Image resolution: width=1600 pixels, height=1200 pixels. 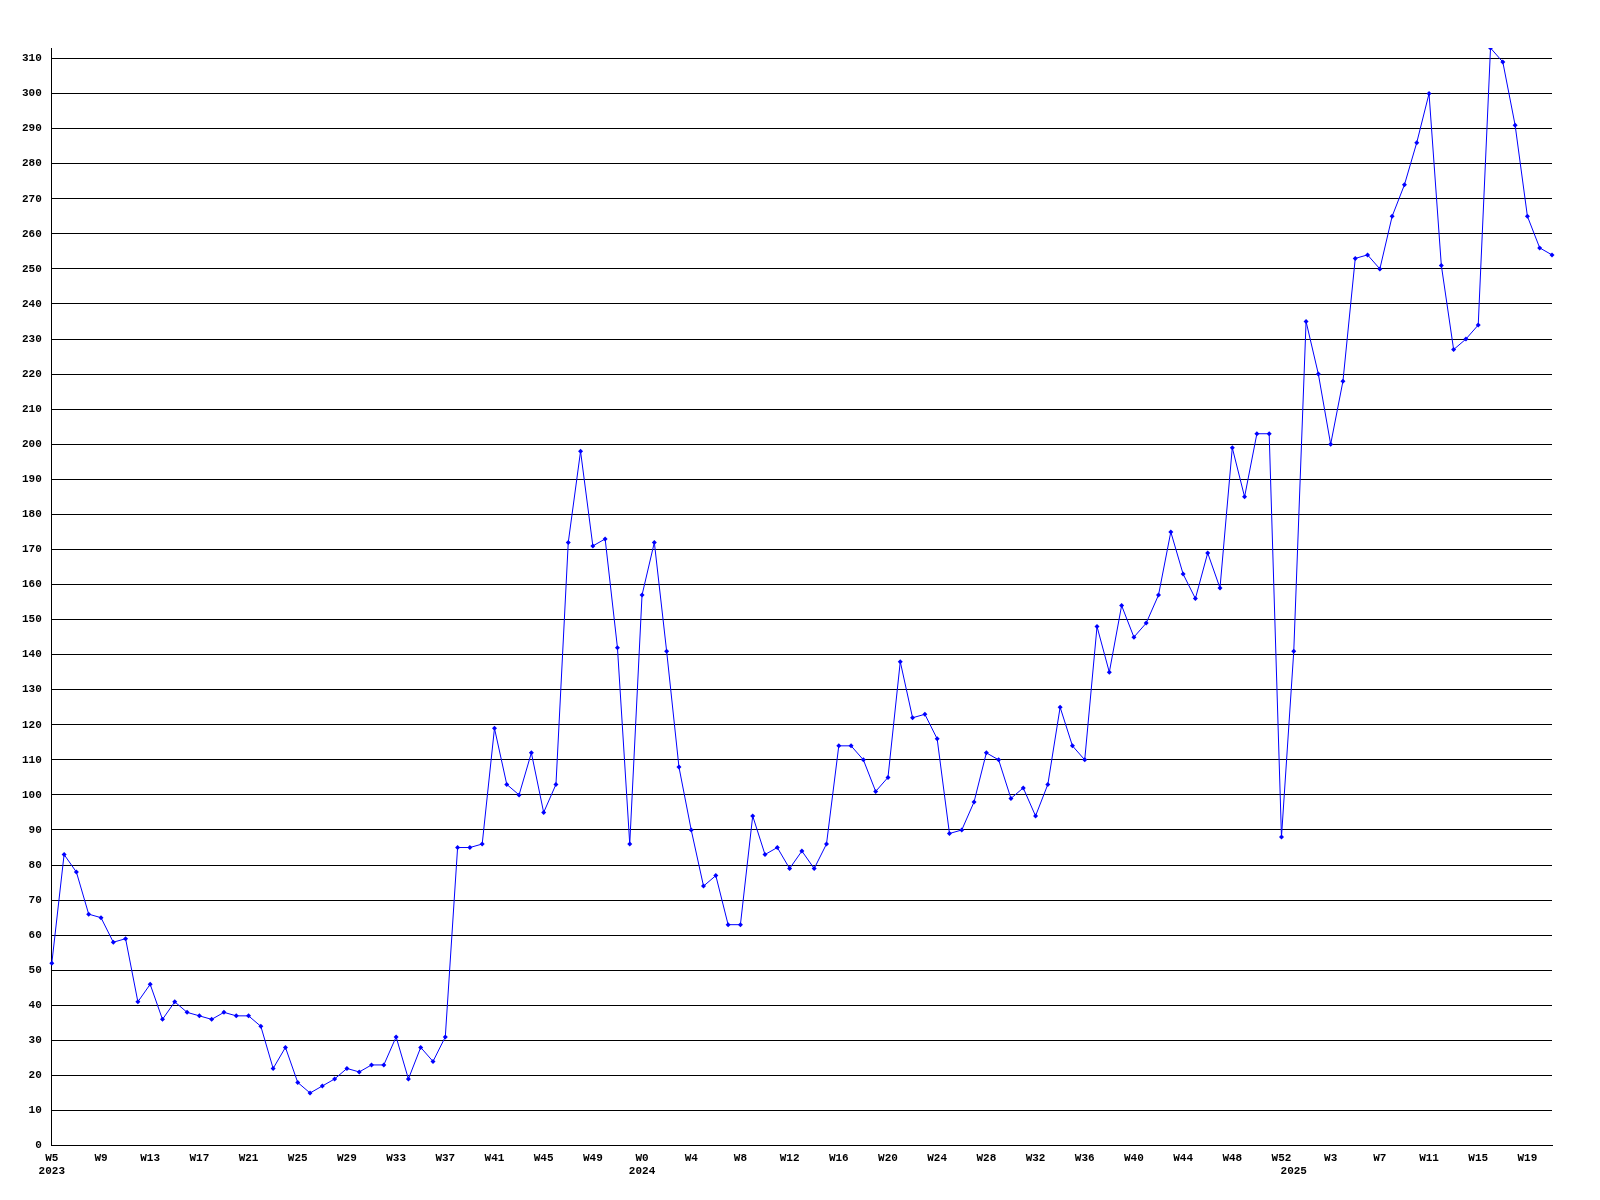 I want to click on y-tick-label: 310, so click(x=31, y=58).